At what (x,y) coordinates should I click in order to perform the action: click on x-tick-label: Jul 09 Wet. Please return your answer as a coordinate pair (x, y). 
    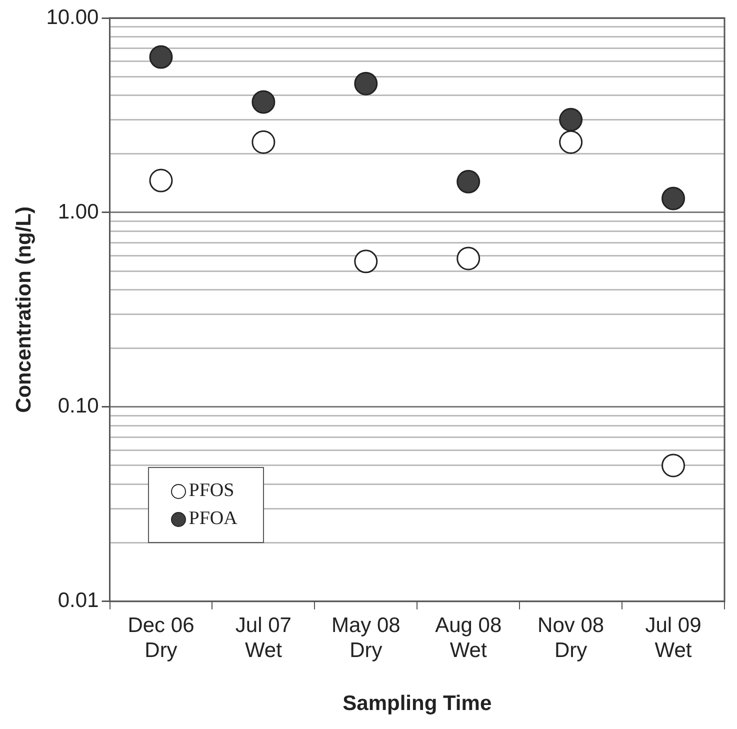
    Looking at the image, I should click on (673, 638).